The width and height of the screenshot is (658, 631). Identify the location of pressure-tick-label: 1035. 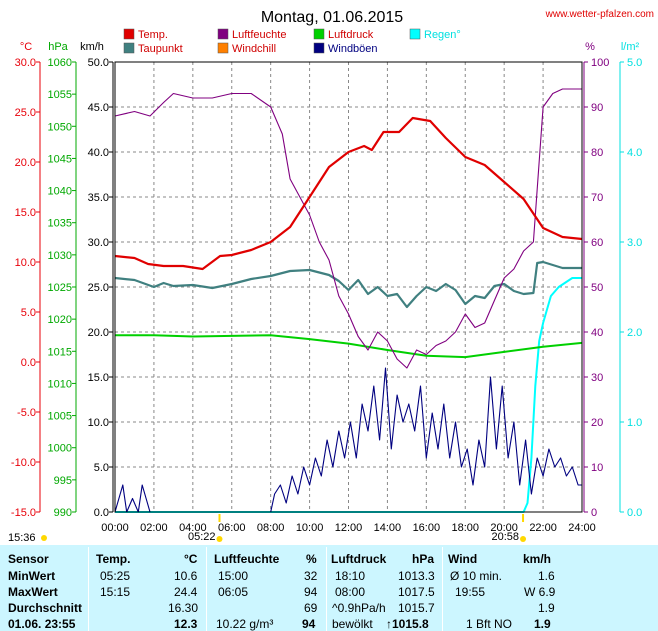
(60, 224).